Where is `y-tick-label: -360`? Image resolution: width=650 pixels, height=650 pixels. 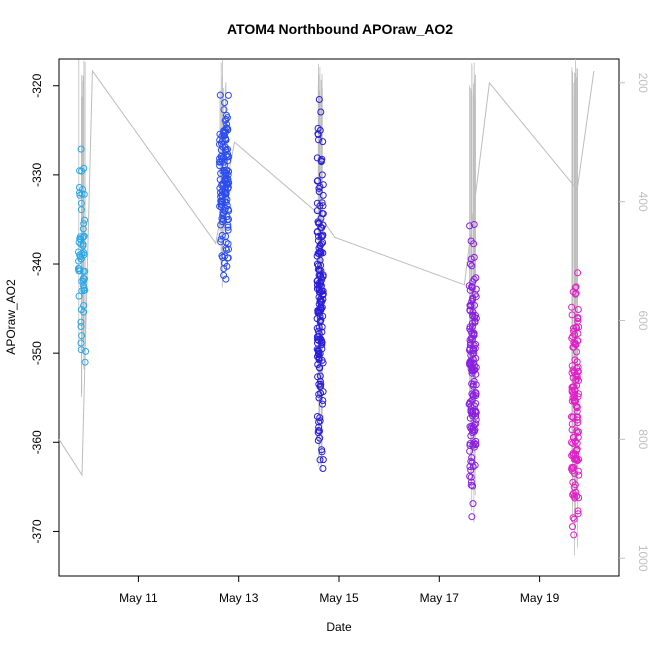 y-tick-label: -360 is located at coordinates (37, 442).